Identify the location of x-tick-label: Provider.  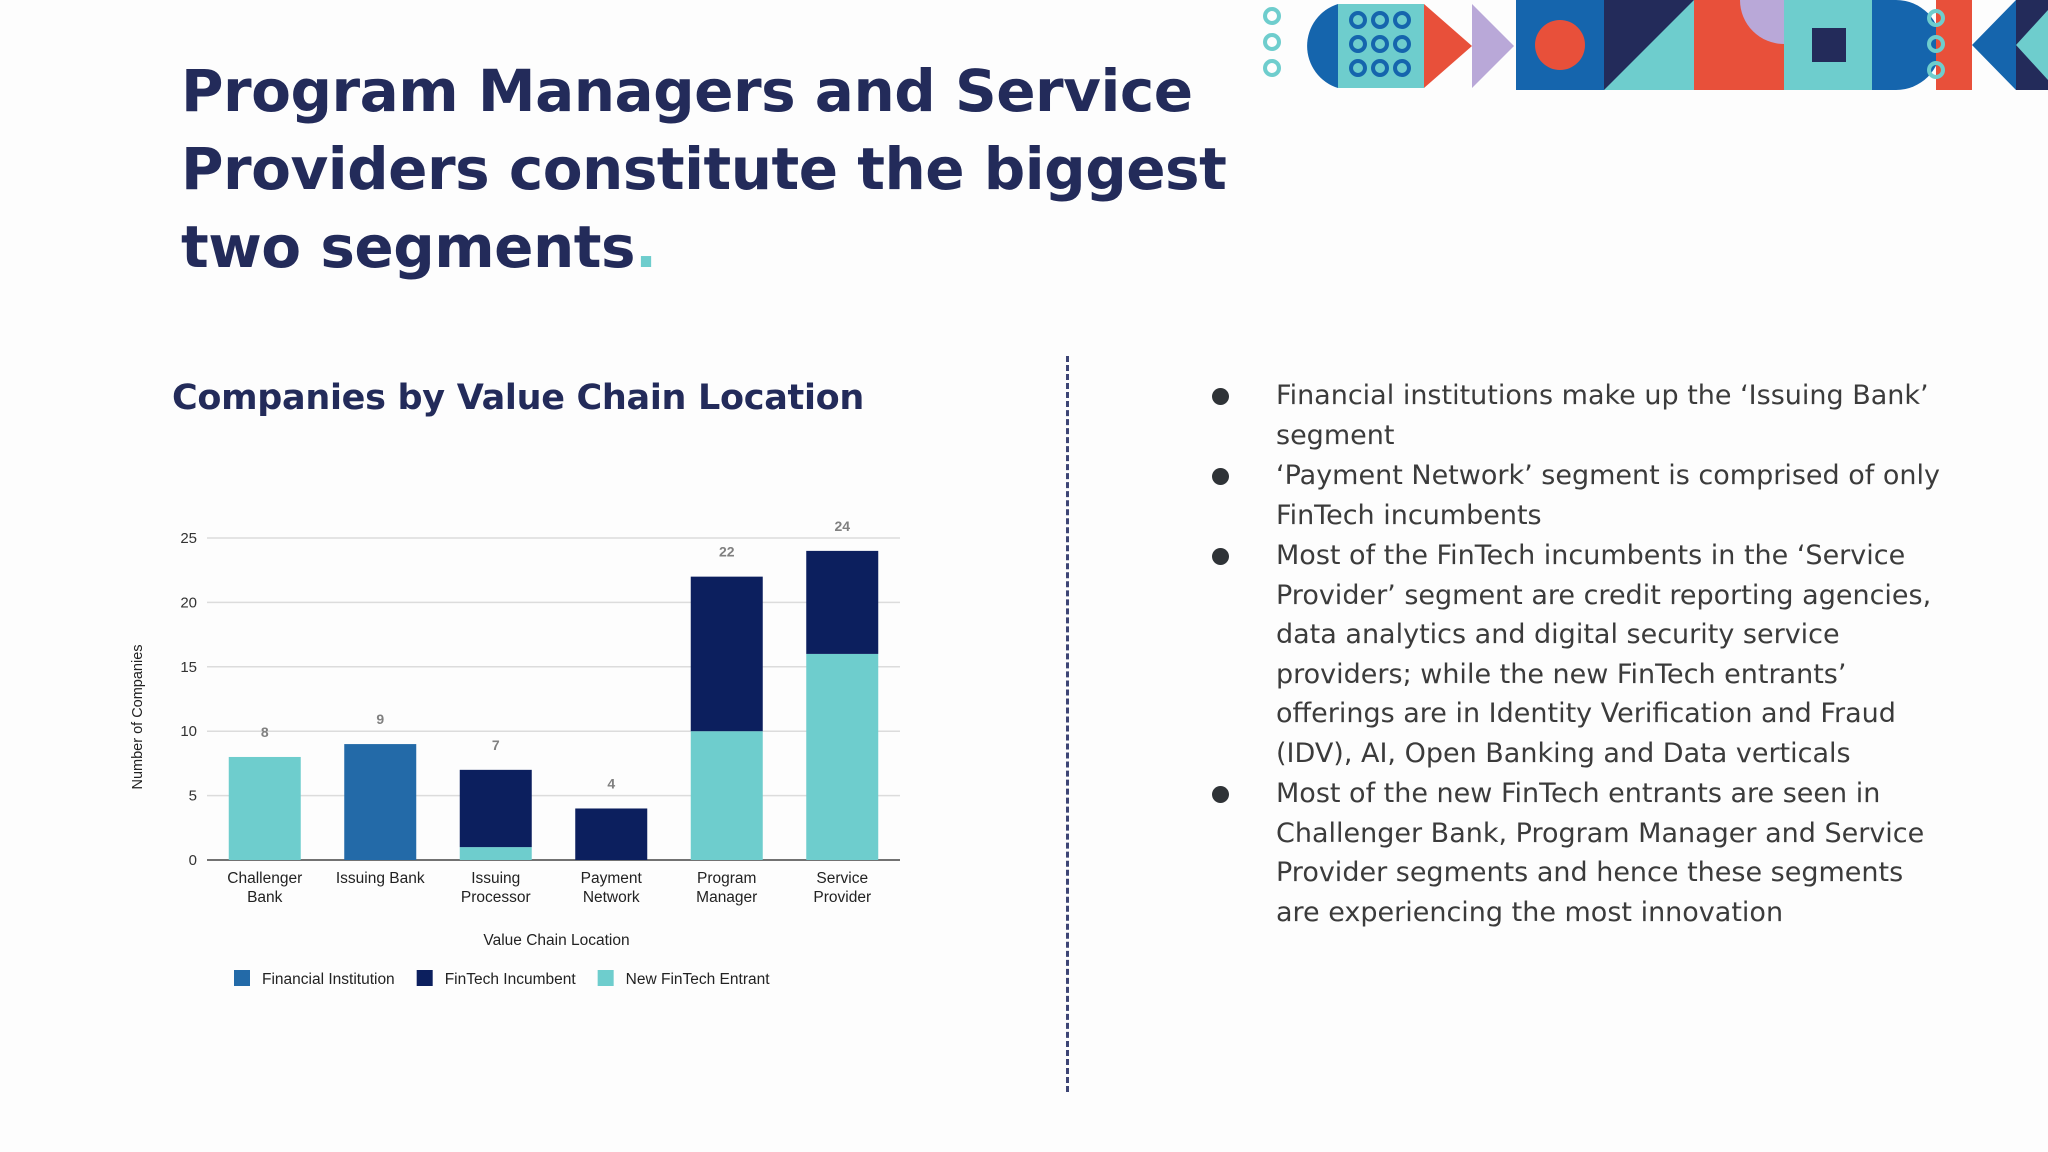
(842, 897).